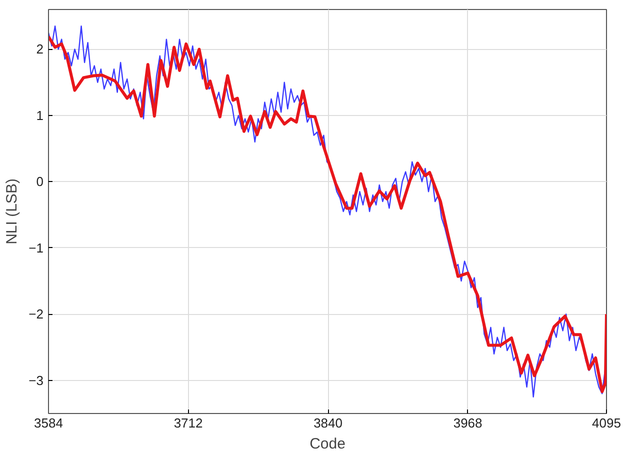 The width and height of the screenshot is (630, 455). Describe the element at coordinates (36, 380) in the screenshot. I see `y-tick-label: −3` at that location.